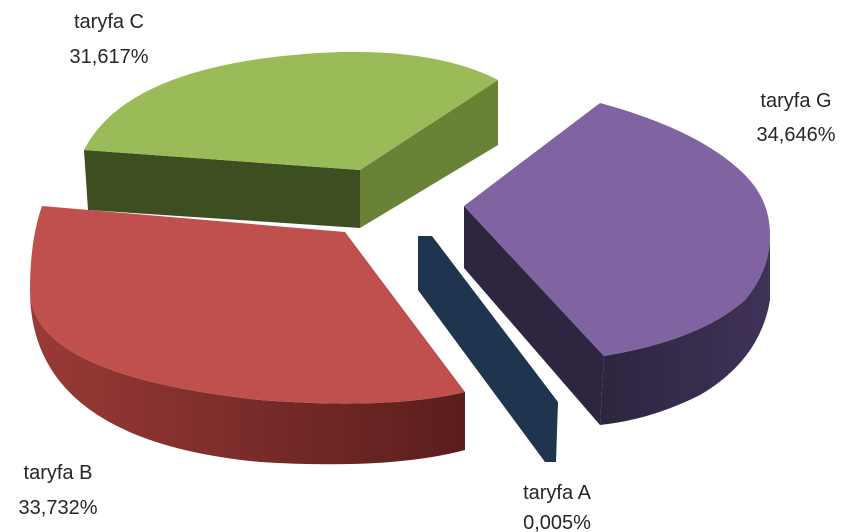  I want to click on label-taryfa-g-value: 34,646%, so click(796, 135).